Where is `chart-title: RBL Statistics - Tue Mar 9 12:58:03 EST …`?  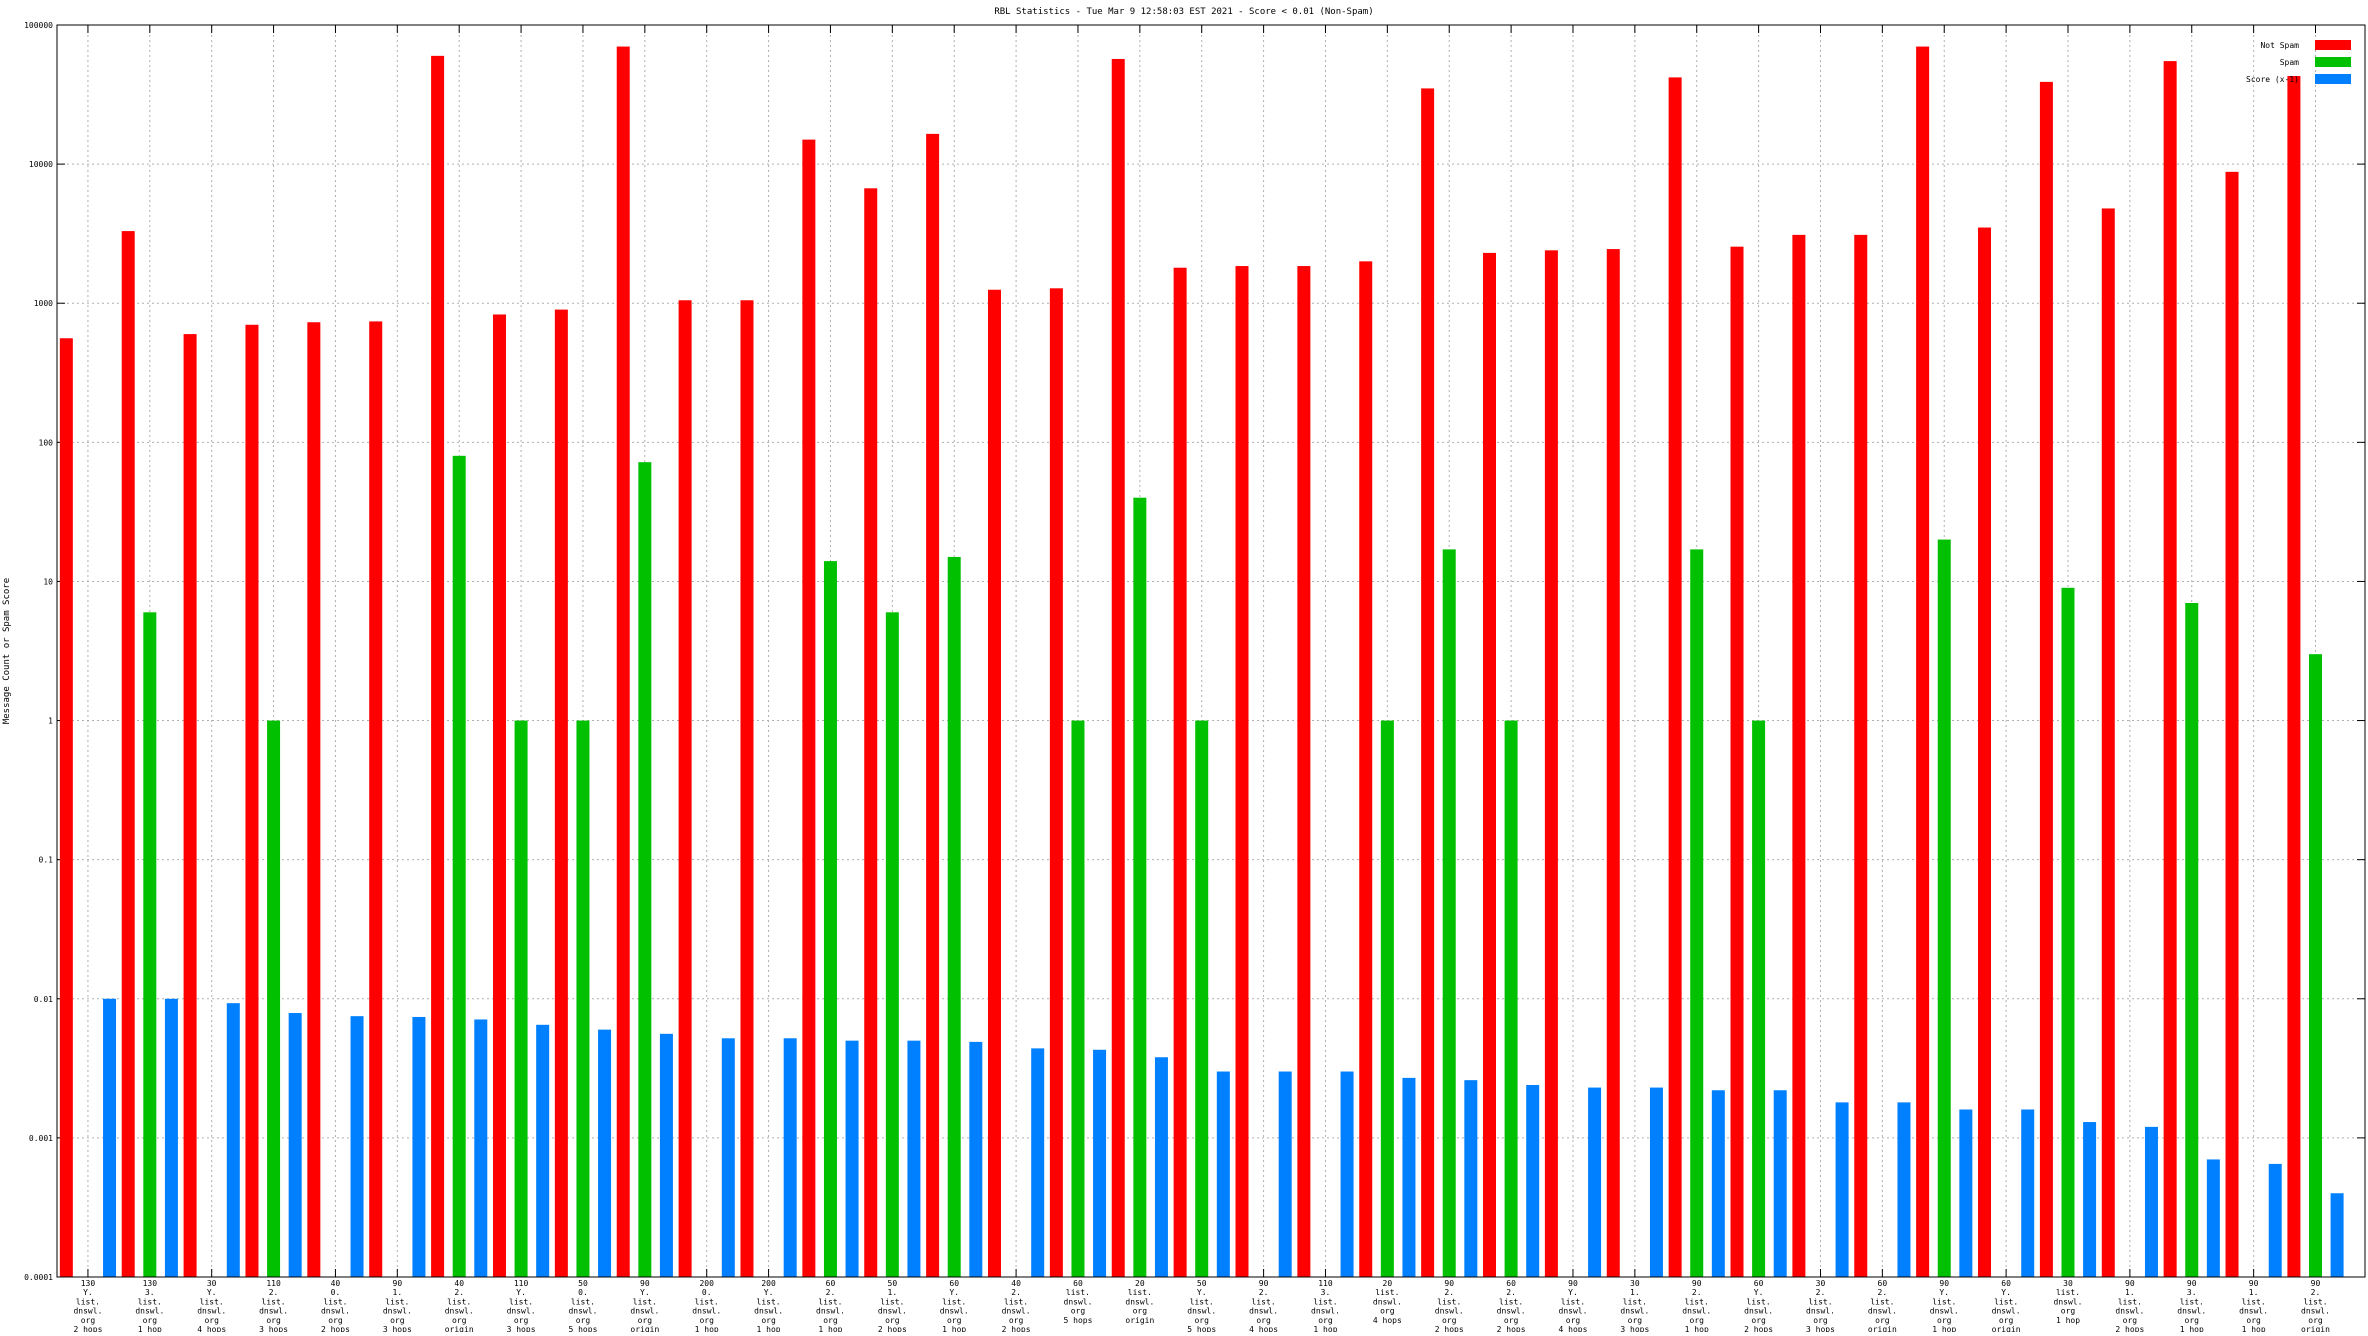
chart-title: RBL Statistics - Tue Mar 9 12:58:03 EST … is located at coordinates (1183, 12).